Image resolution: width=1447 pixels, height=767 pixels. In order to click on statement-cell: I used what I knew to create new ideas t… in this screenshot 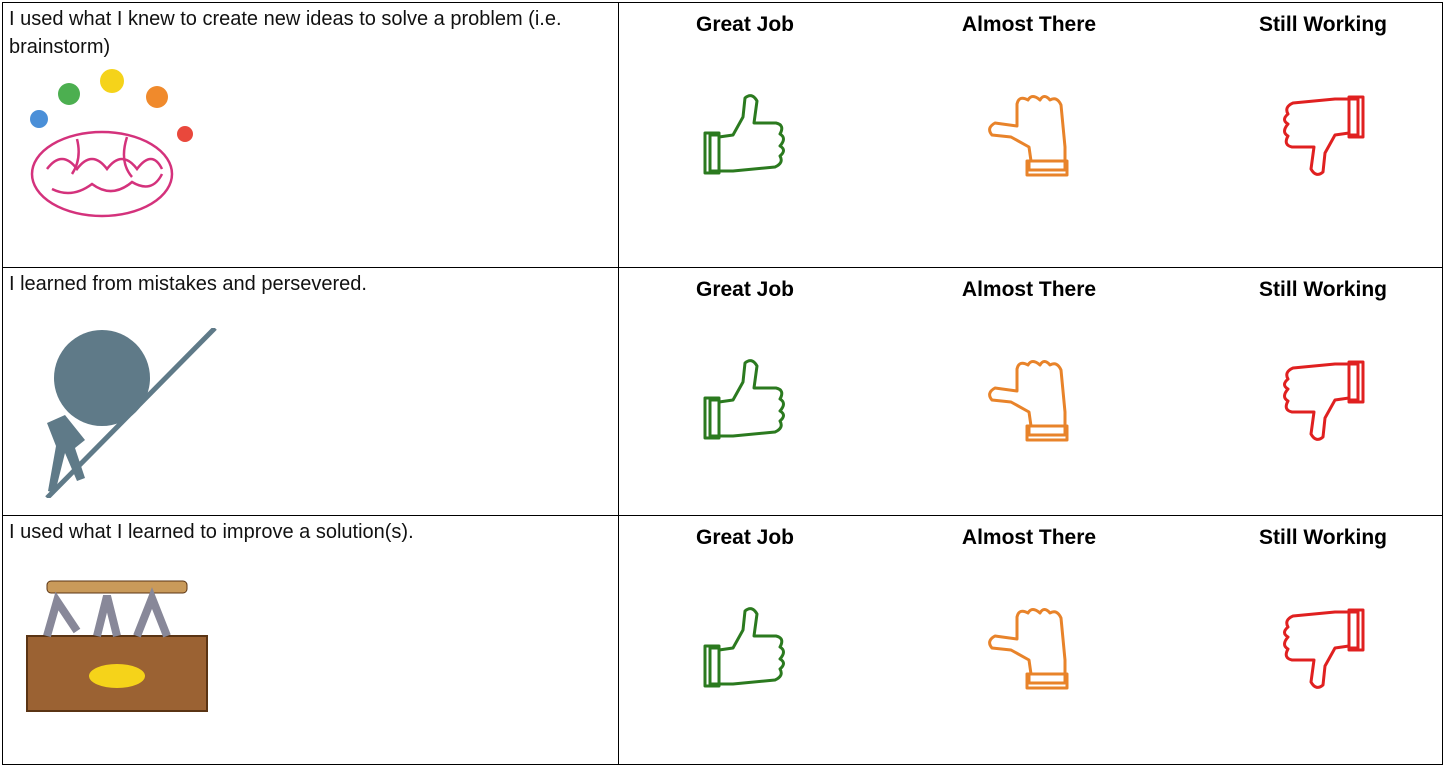, I will do `click(311, 135)`.